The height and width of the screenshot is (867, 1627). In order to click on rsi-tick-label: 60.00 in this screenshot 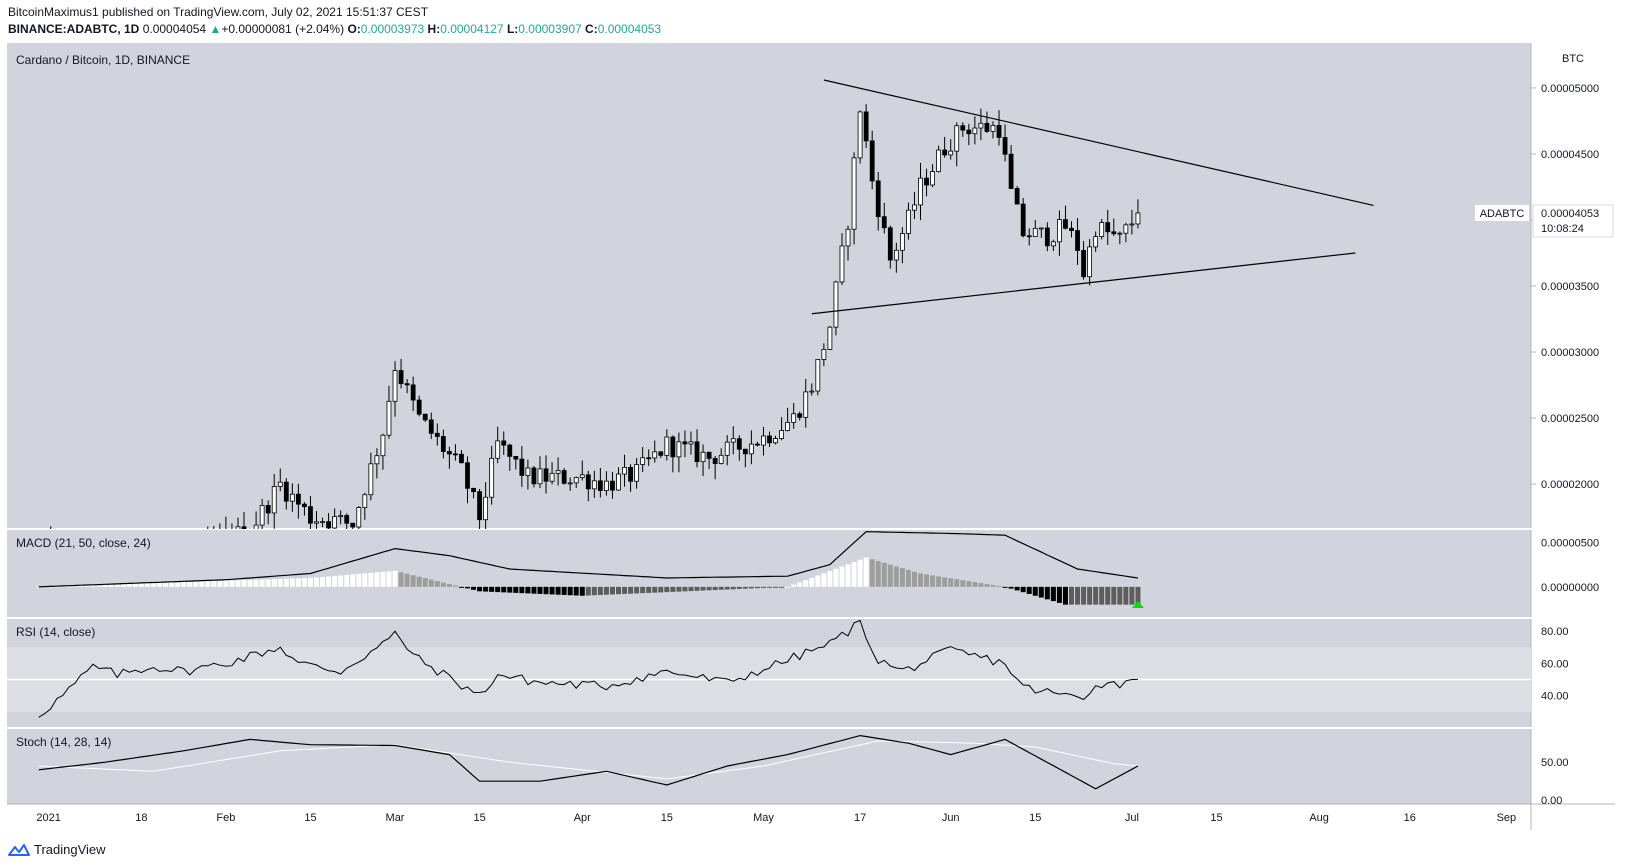, I will do `click(1555, 664)`.